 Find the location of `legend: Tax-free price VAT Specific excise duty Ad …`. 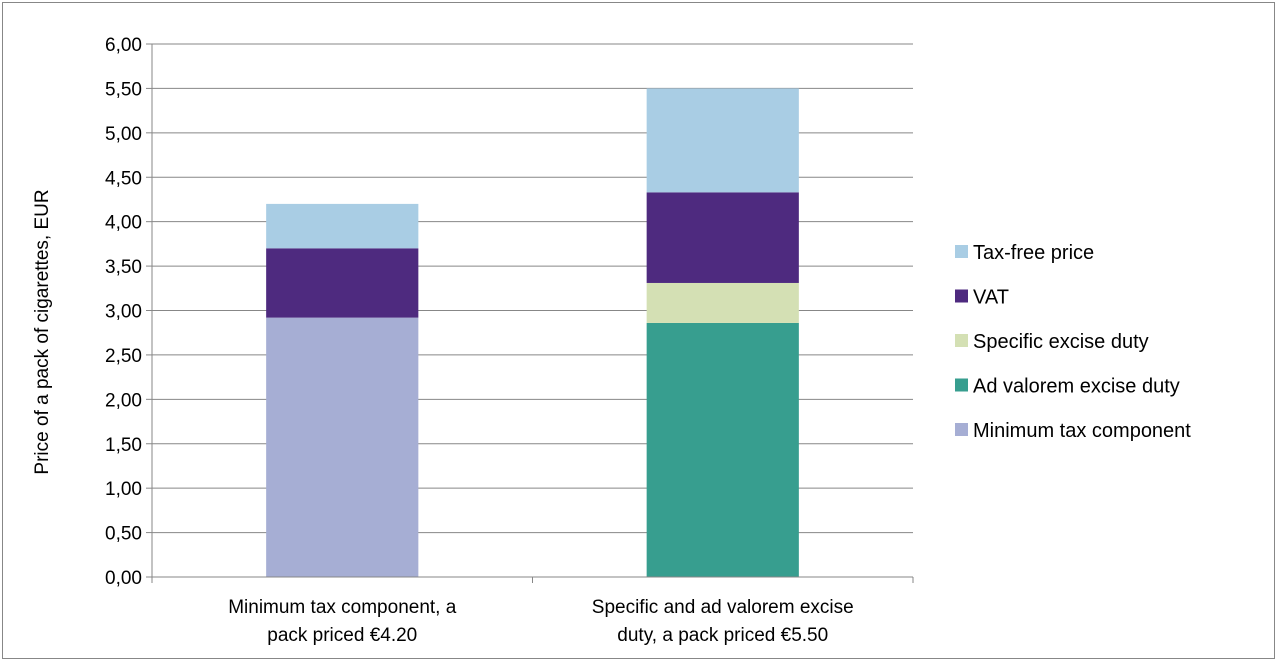

legend: Tax-free price VAT Specific excise duty Ad … is located at coordinates (1073, 342).